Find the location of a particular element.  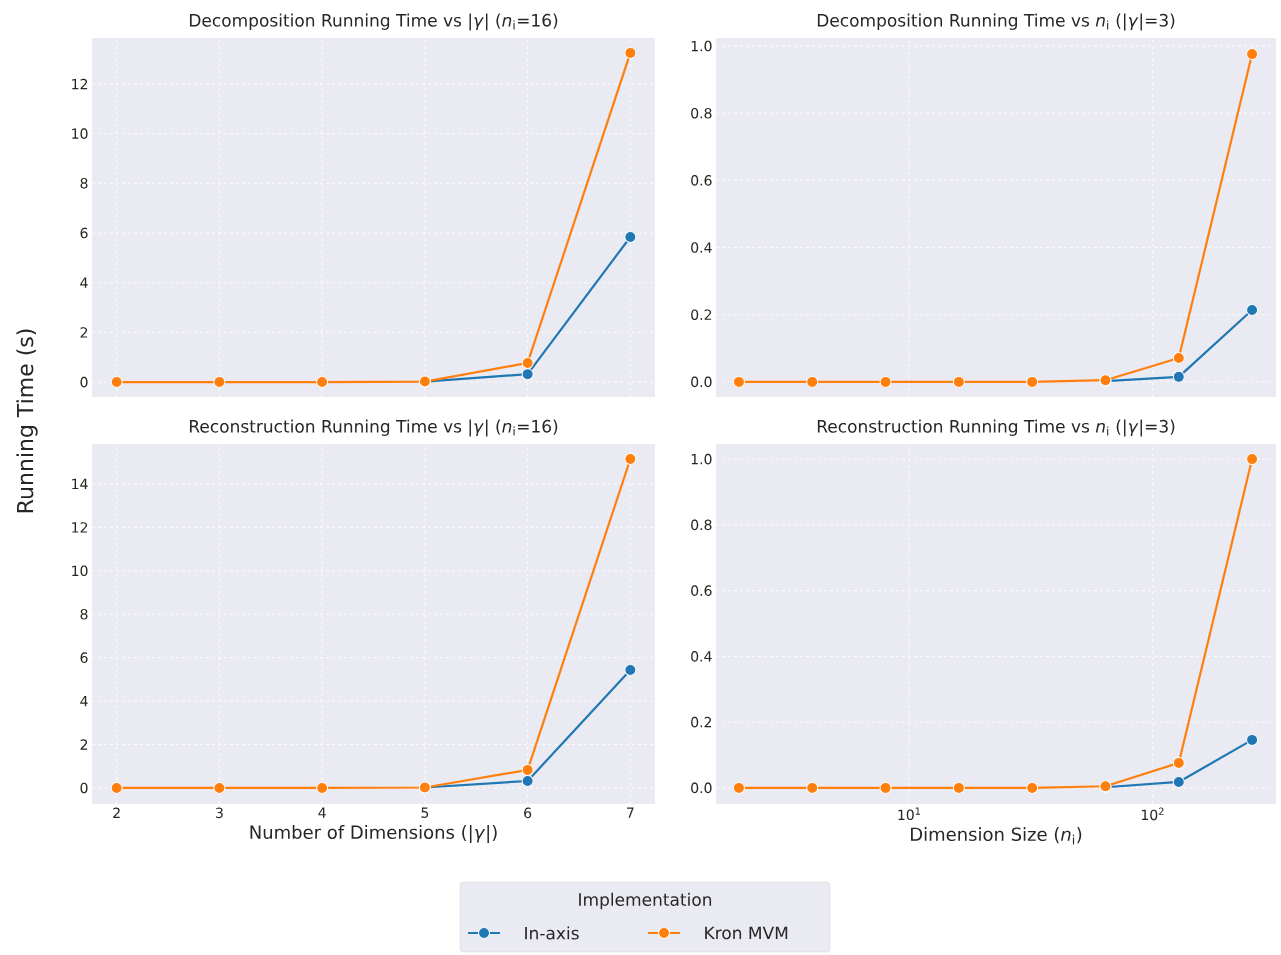

legend-label: In-axis is located at coordinates (552, 933).